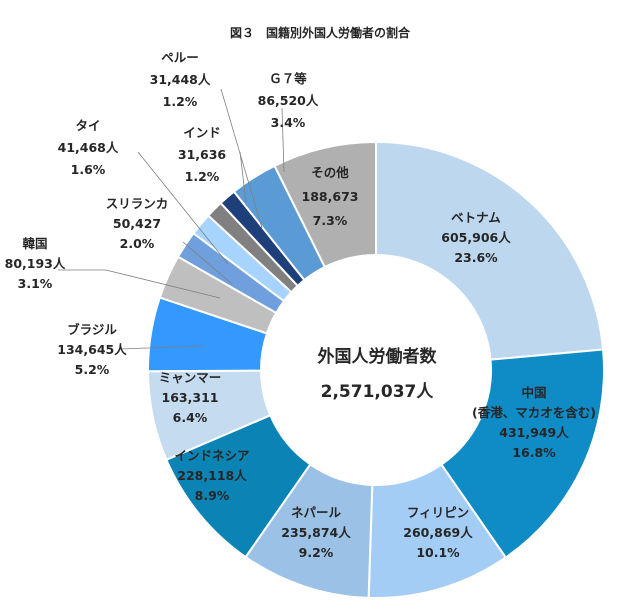 The image size is (641, 611). Describe the element at coordinates (137, 223) in the screenshot. I see `label-value-スリランカ: 50,427` at that location.